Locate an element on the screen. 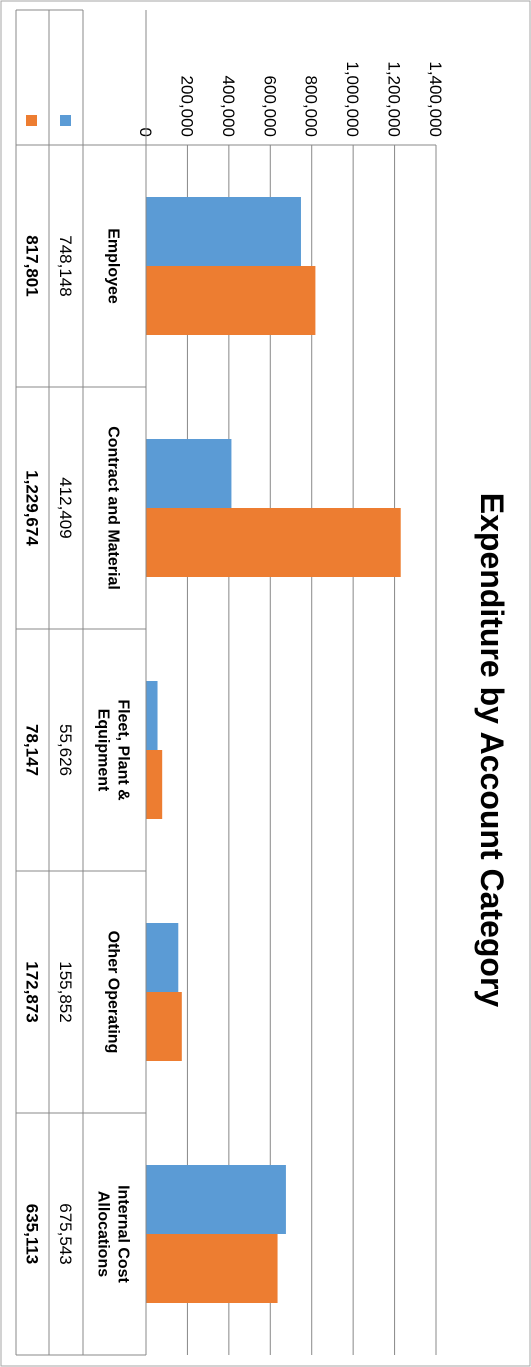 The height and width of the screenshot is (1367, 531). category-label: Fleet, Plant & is located at coordinates (123, 750).